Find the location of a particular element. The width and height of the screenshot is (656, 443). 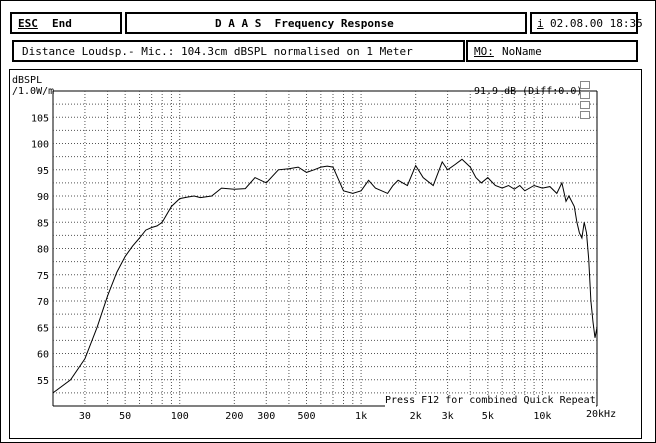

y-tick-label: 70 is located at coordinates (43, 302).